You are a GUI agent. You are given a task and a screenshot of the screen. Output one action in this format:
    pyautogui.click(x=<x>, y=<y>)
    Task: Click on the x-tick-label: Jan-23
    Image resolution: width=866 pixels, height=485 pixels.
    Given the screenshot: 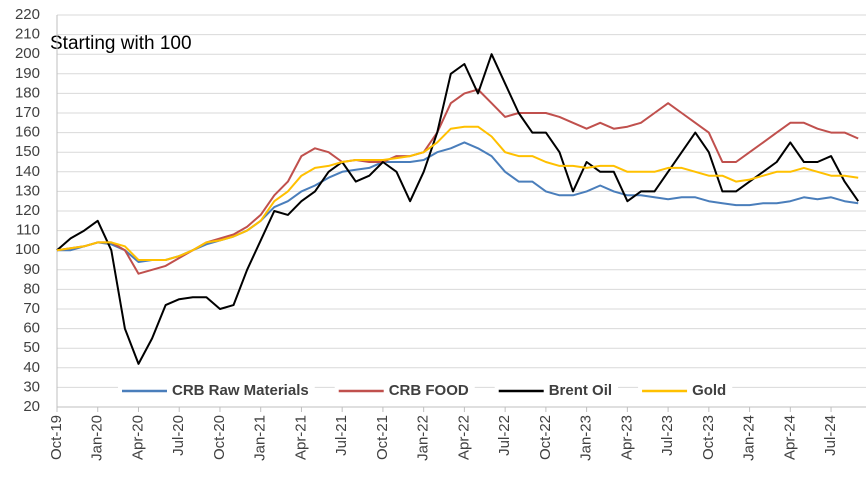 What is the action you would take?
    pyautogui.click(x=586, y=438)
    